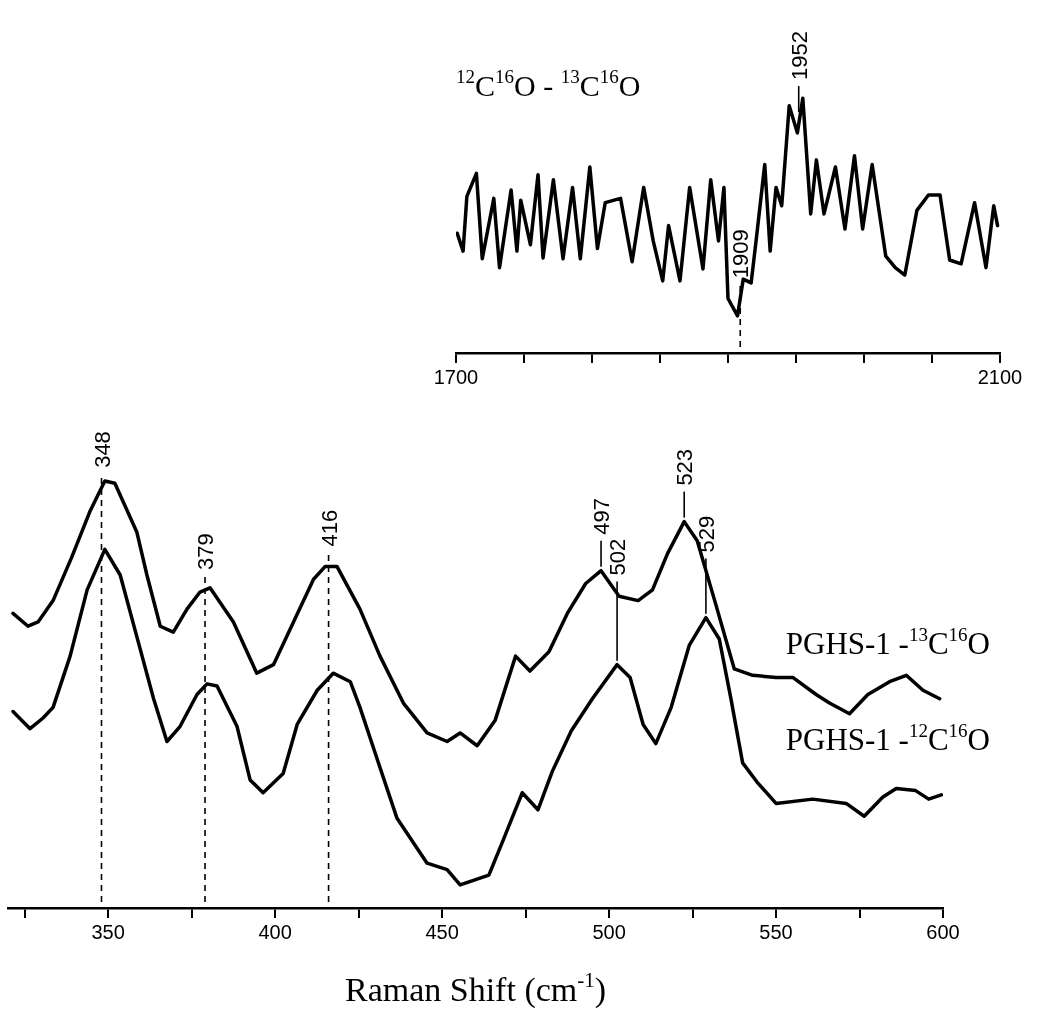  Describe the element at coordinates (776, 931) in the screenshot. I see `x-tick-label: 550` at that location.